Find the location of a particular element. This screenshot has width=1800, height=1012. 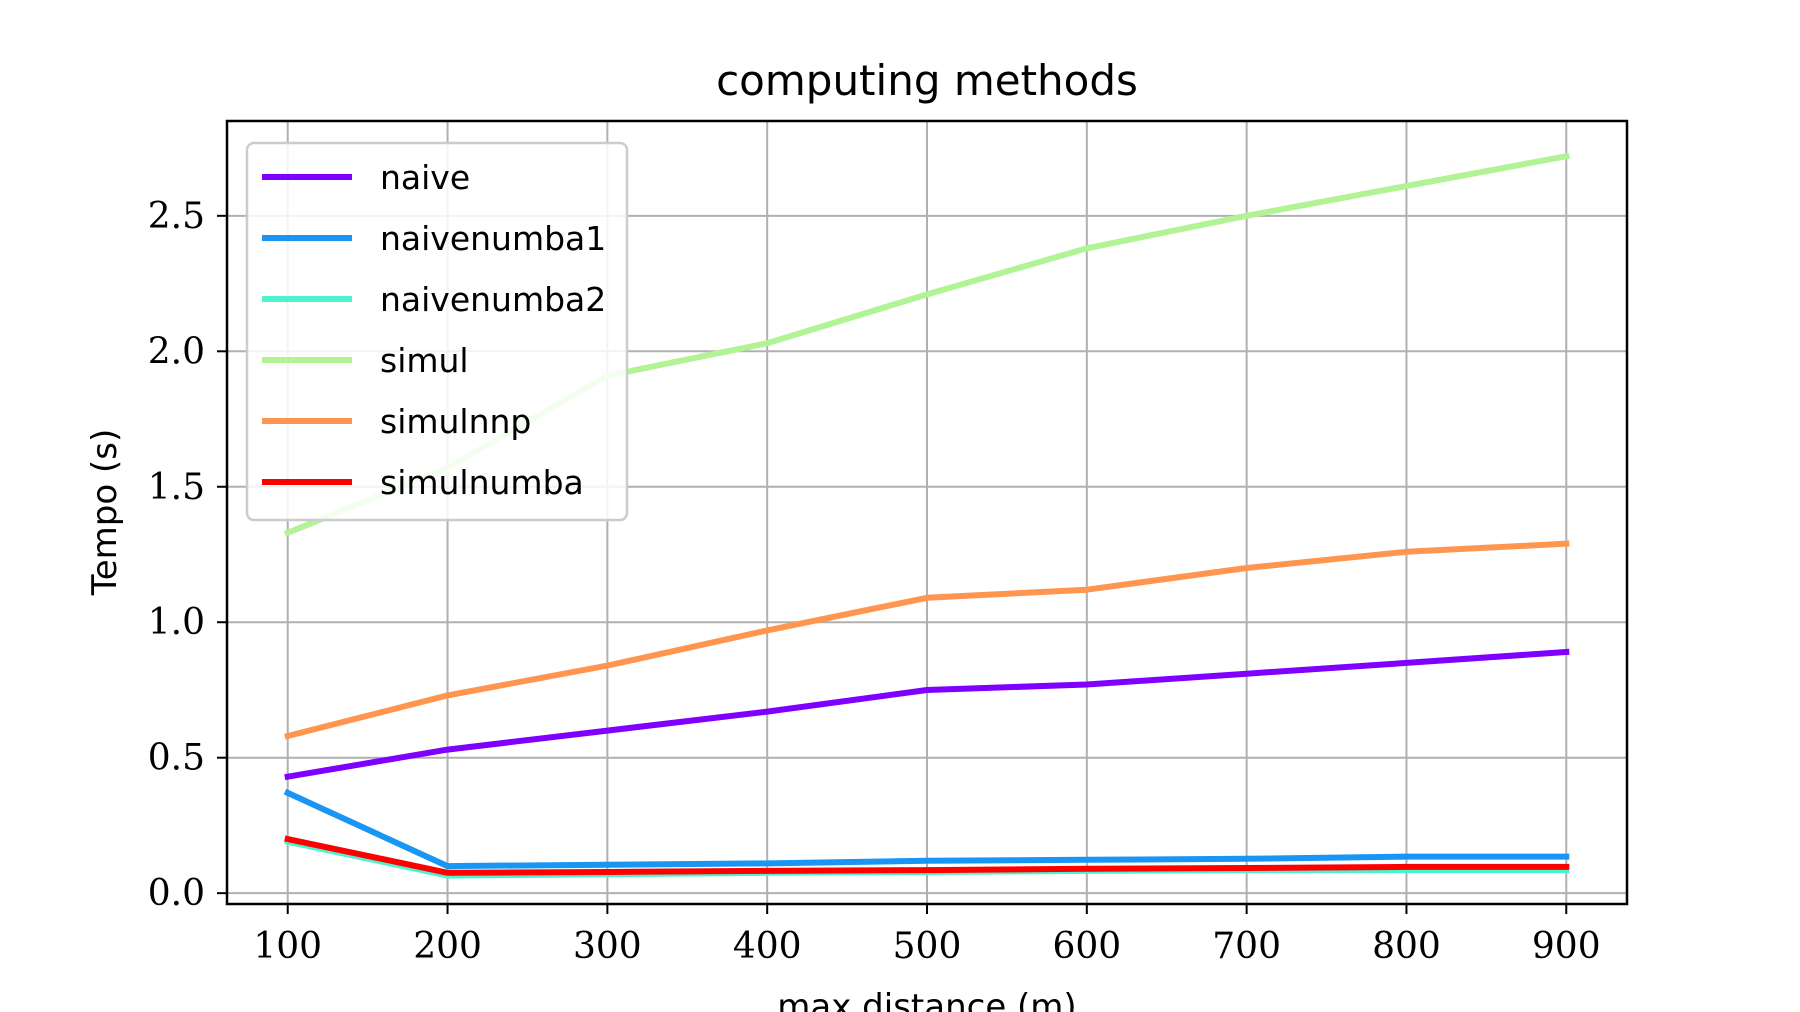

y-tick-label: 0.0 is located at coordinates (176, 893).